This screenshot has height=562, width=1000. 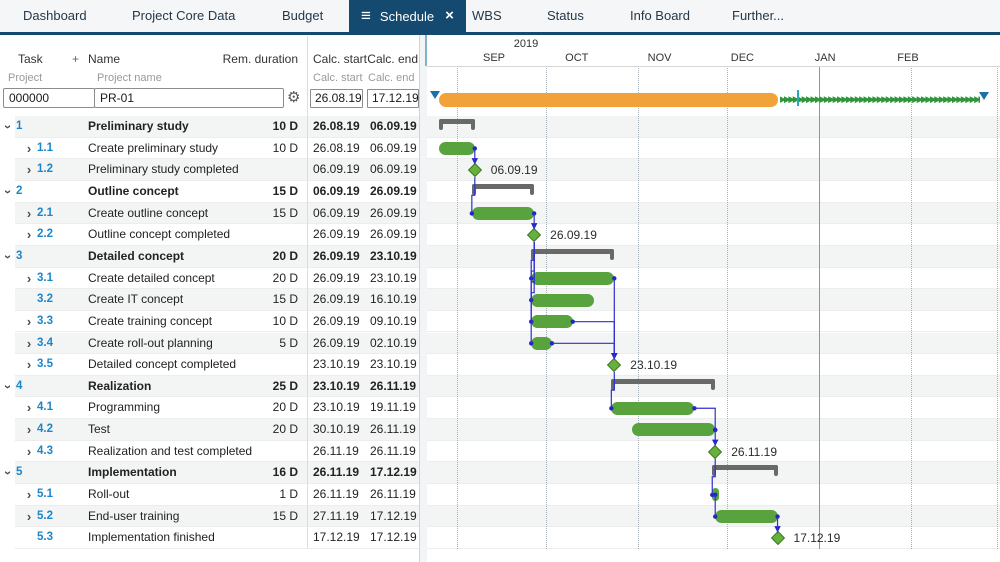 I want to click on task-row: › 1 Preliminary study 10 D 26.08.19 06.09.19, so click(x=212, y=127).